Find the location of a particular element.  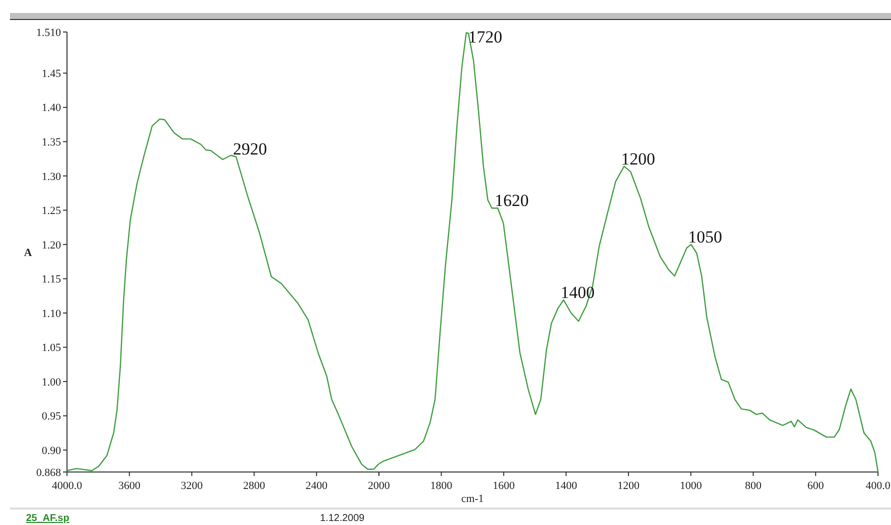

y-tick-label: 1.20 is located at coordinates (52, 245).